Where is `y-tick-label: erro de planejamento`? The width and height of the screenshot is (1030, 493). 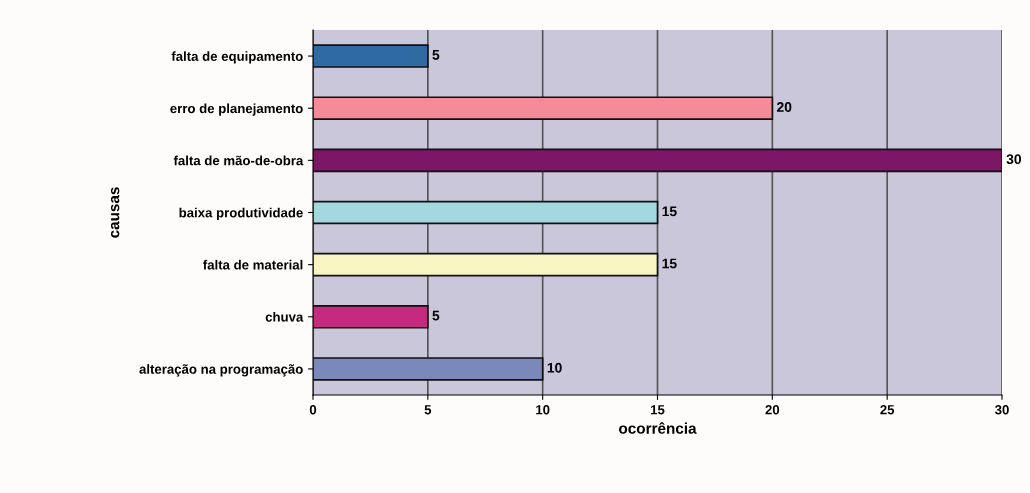 y-tick-label: erro de planejamento is located at coordinates (236, 109).